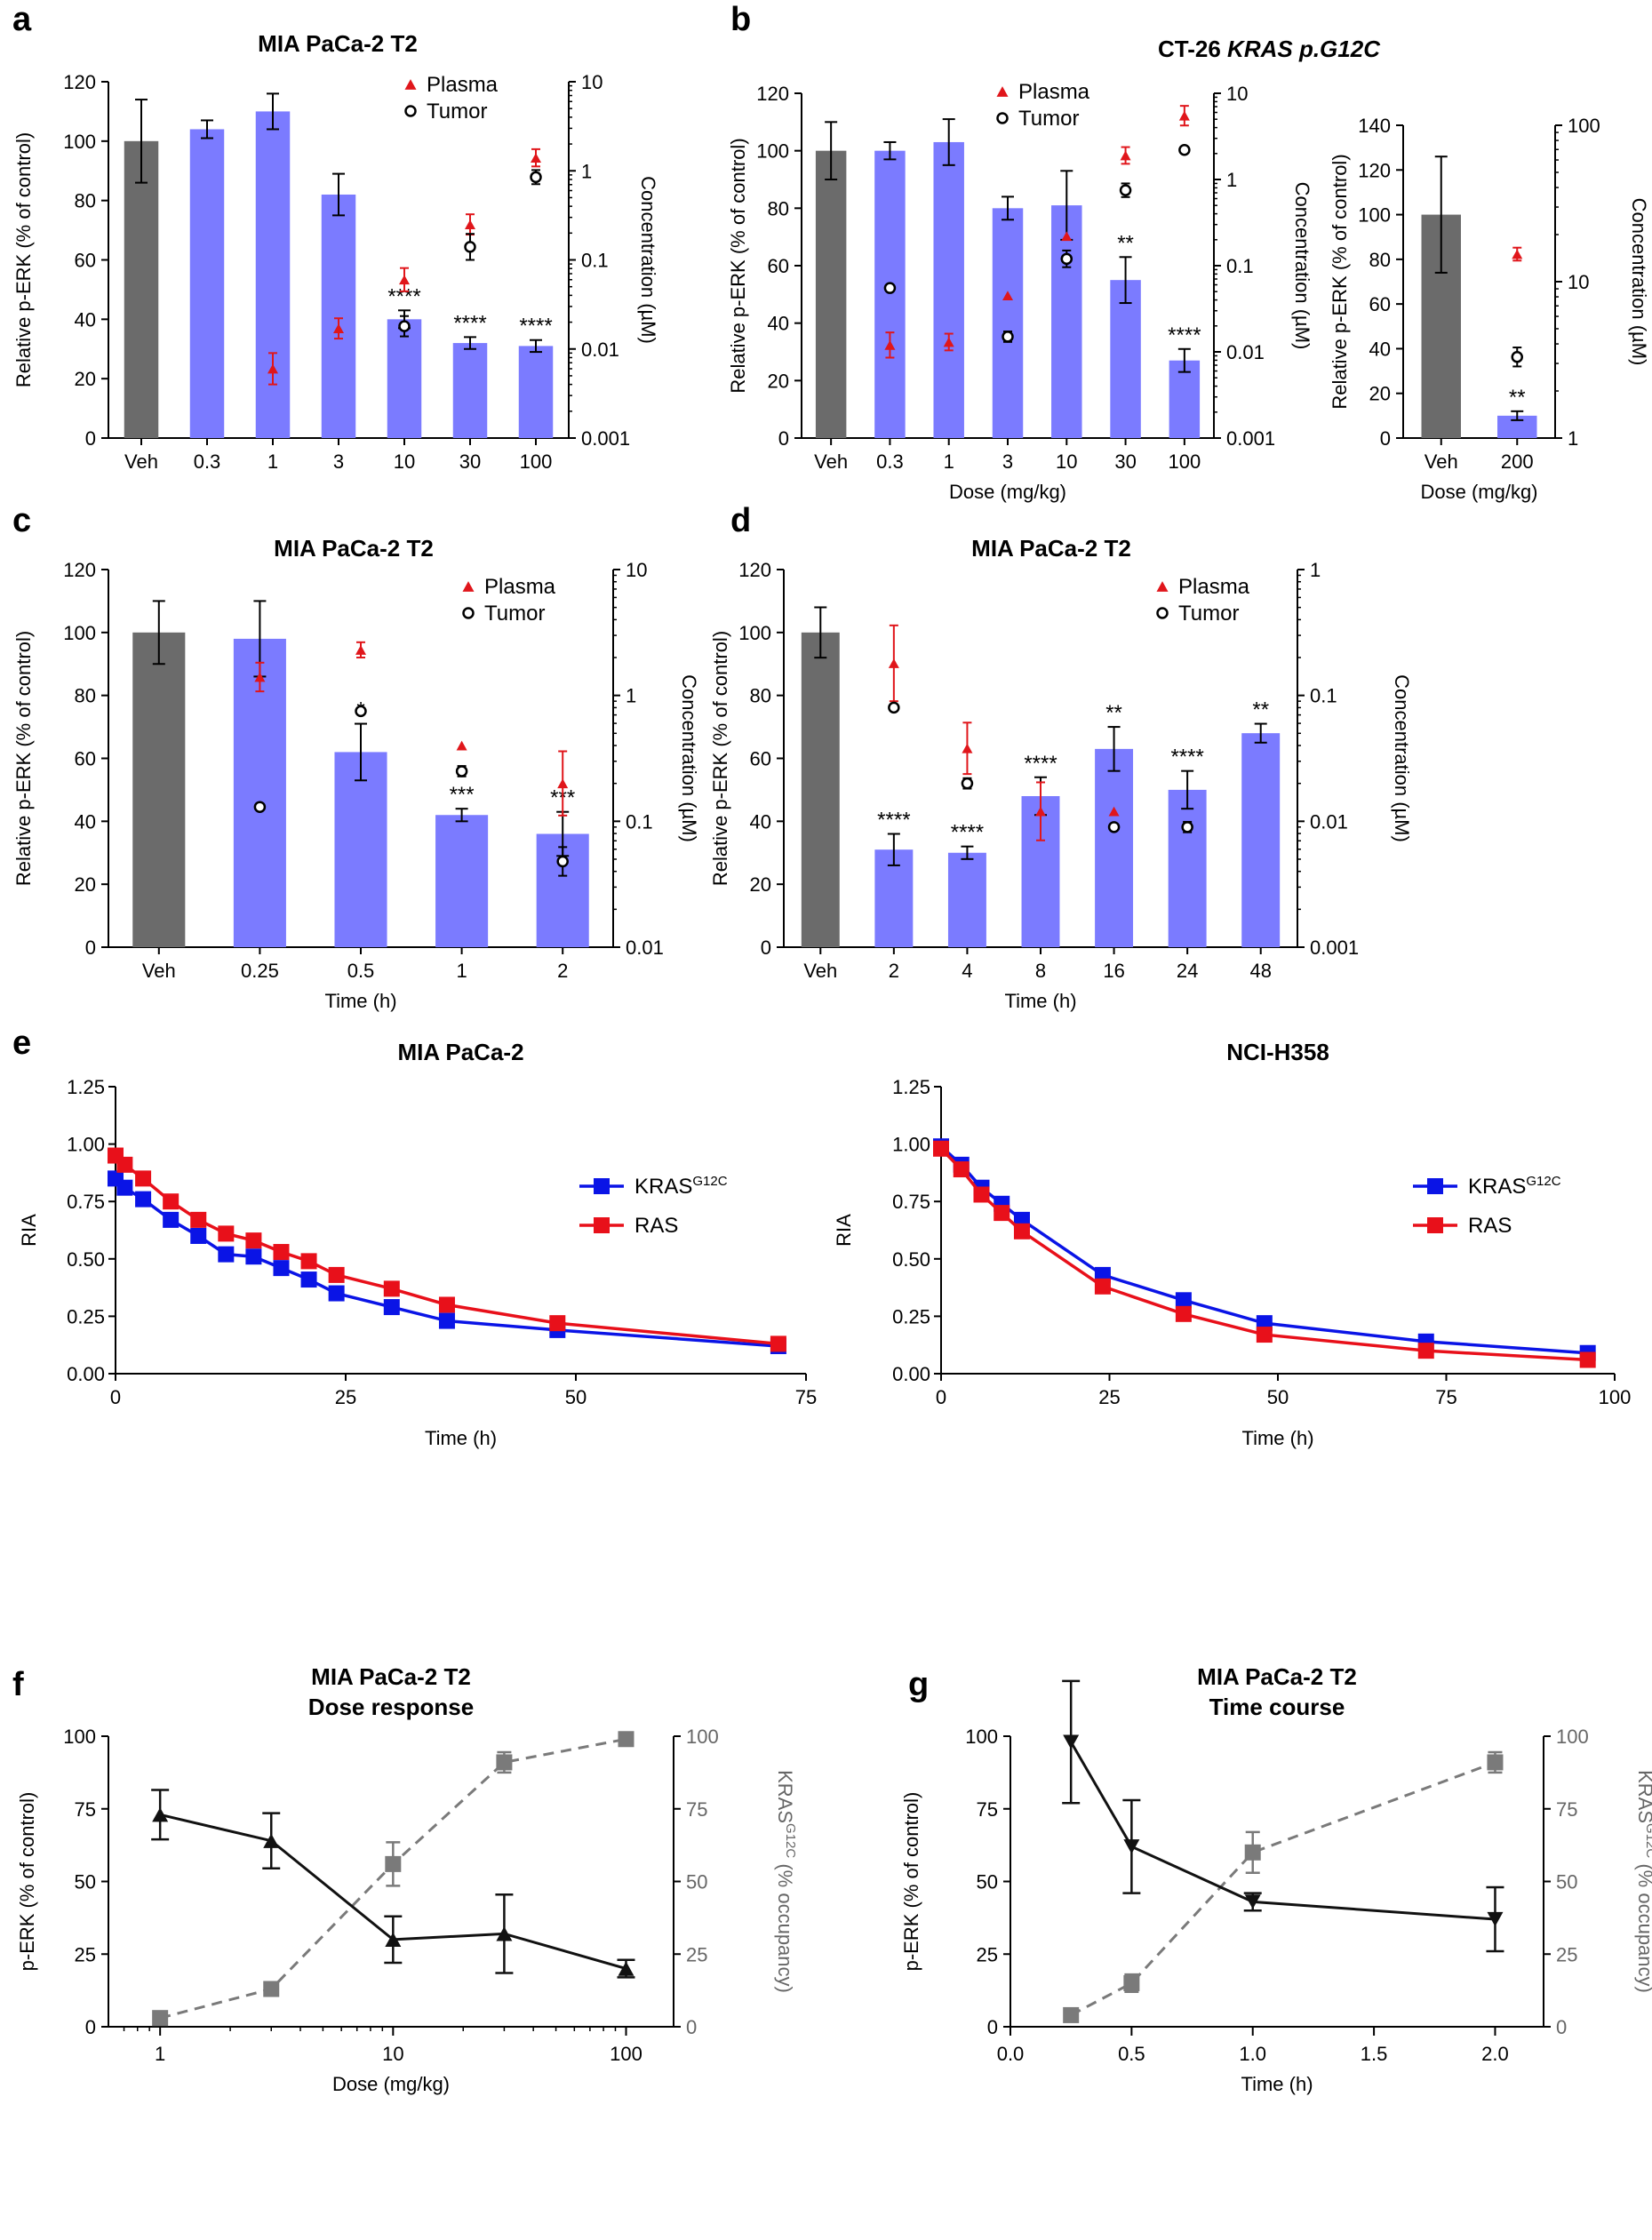  What do you see at coordinates (345, 1397) in the screenshot?
I see `panel-e1-xtick-label: 25` at bounding box center [345, 1397].